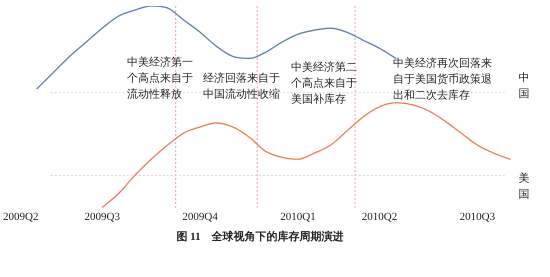 Image resolution: width=550 pixels, height=277 pixels. Describe the element at coordinates (200, 217) in the screenshot. I see `x-tick-label: 2009Q4` at that location.